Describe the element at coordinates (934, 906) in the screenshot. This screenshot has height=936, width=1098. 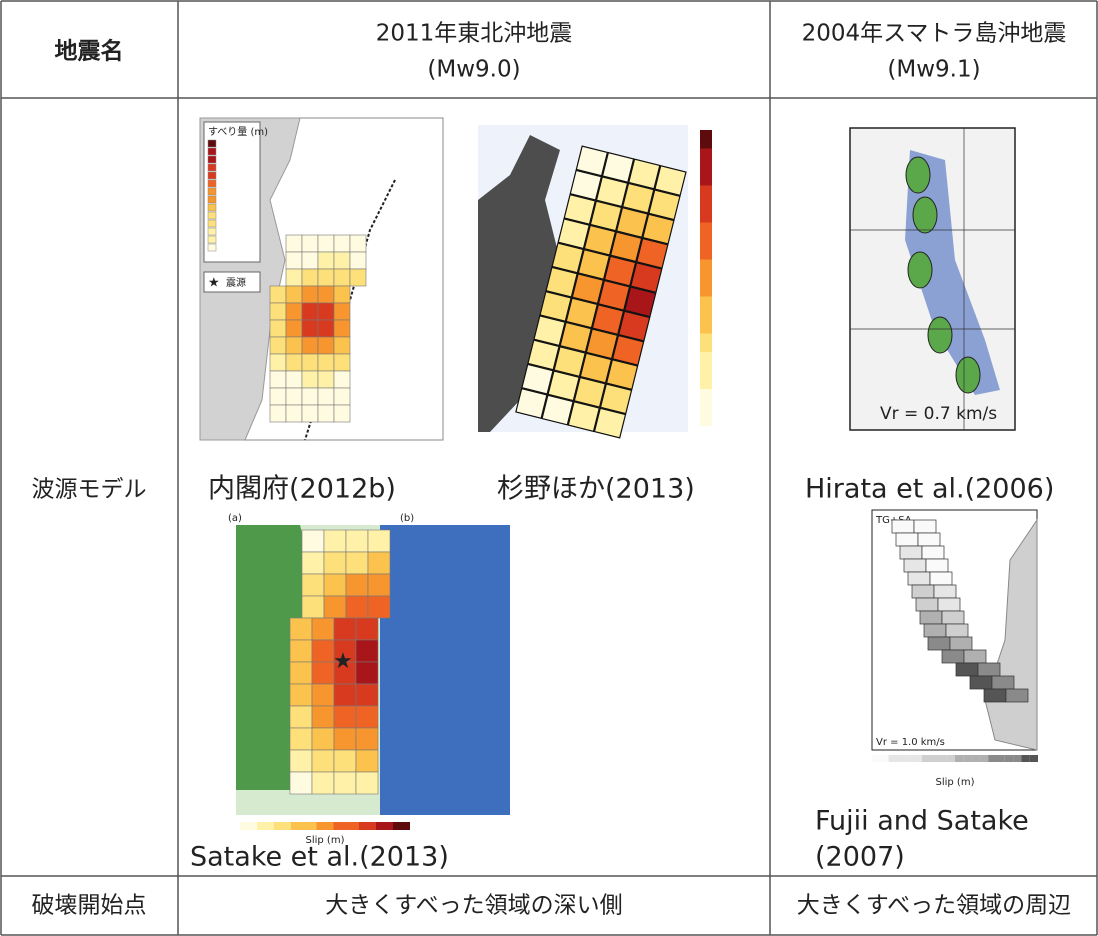
I see `cell-text: 大きくすべった領域の周辺` at that location.